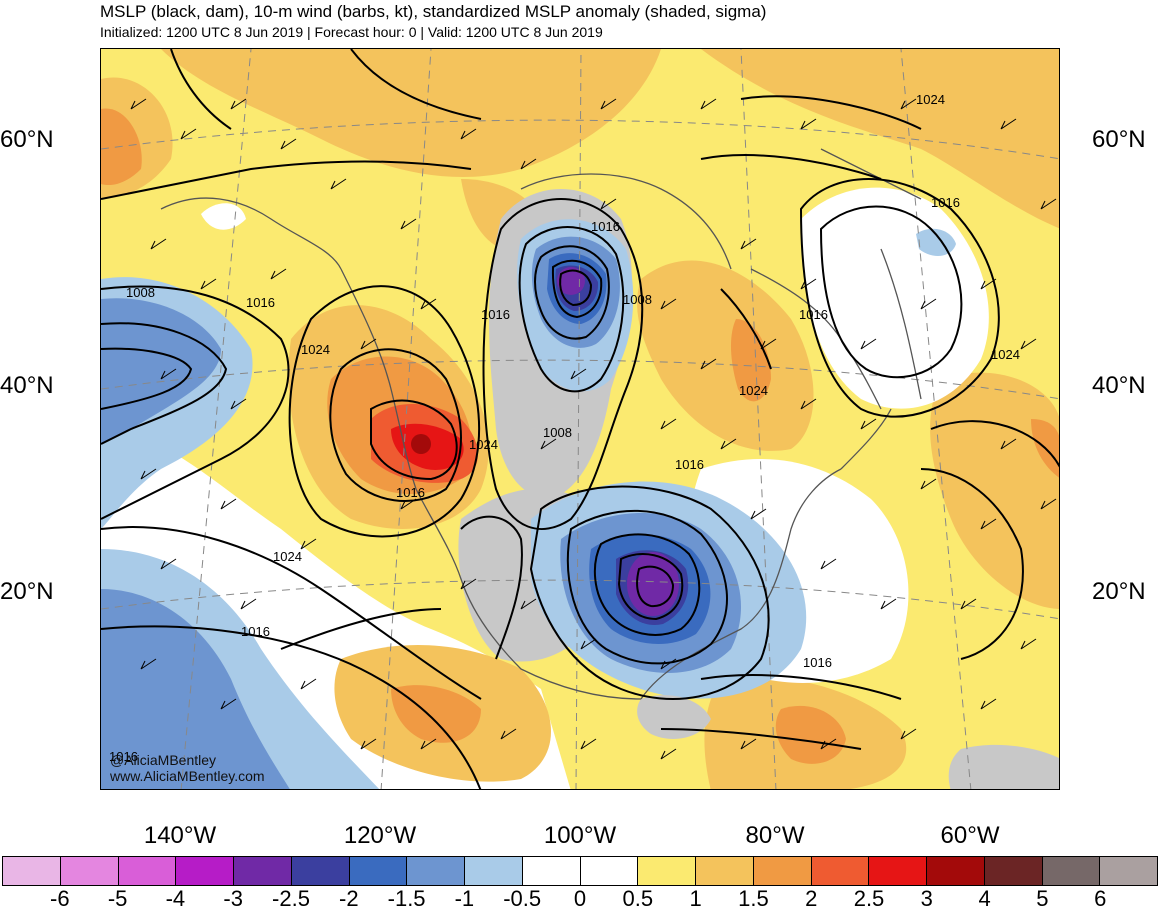  Describe the element at coordinates (27, 139) in the screenshot. I see `lat-label-left: 60°N` at that location.